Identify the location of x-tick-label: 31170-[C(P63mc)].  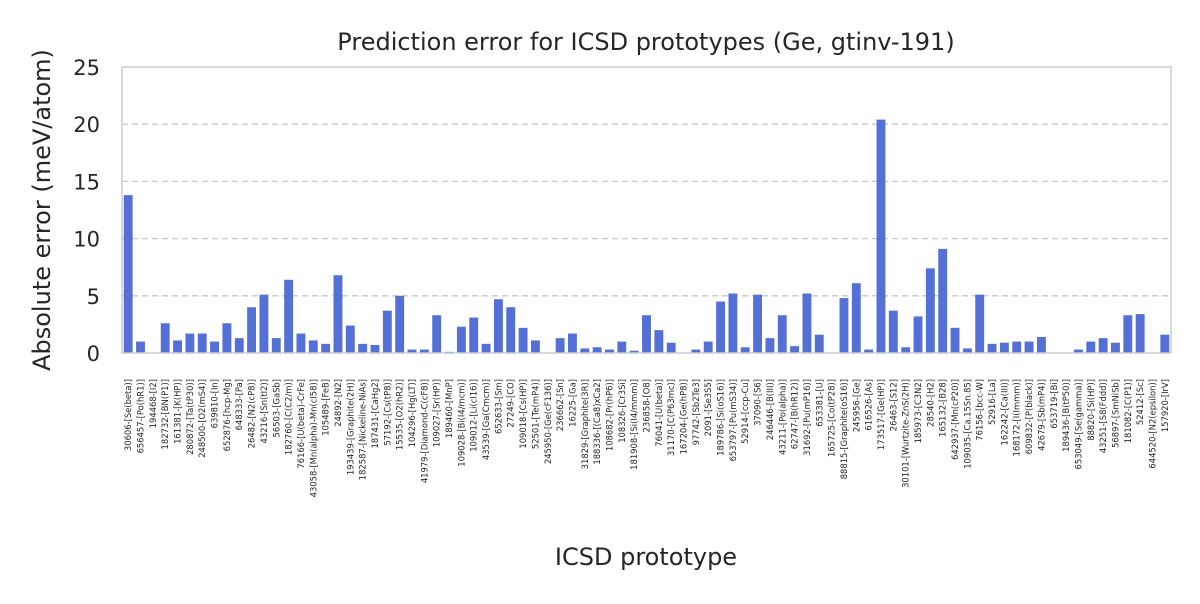
(671, 417).